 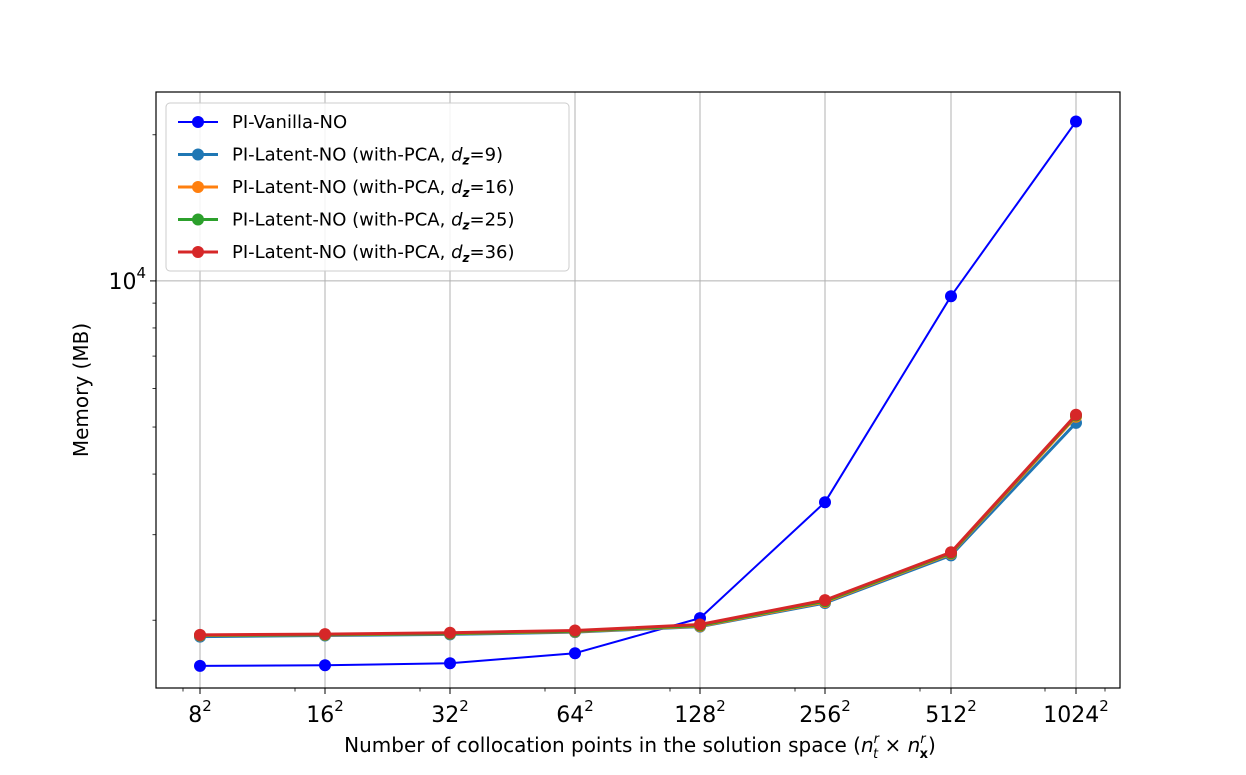 I want to click on x-axis-label-nt-sup: r, so click(x=877, y=739).